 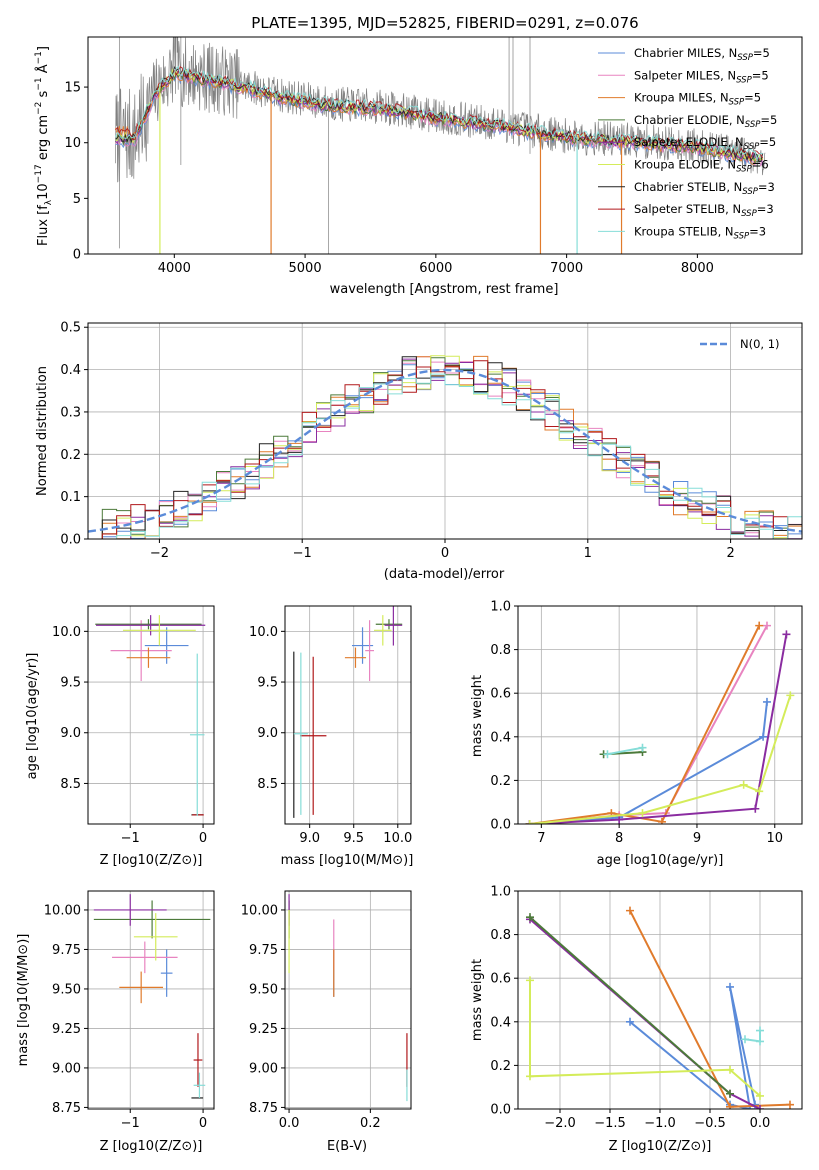 I want to click on residual-histogram-series, so click(x=445, y=456).